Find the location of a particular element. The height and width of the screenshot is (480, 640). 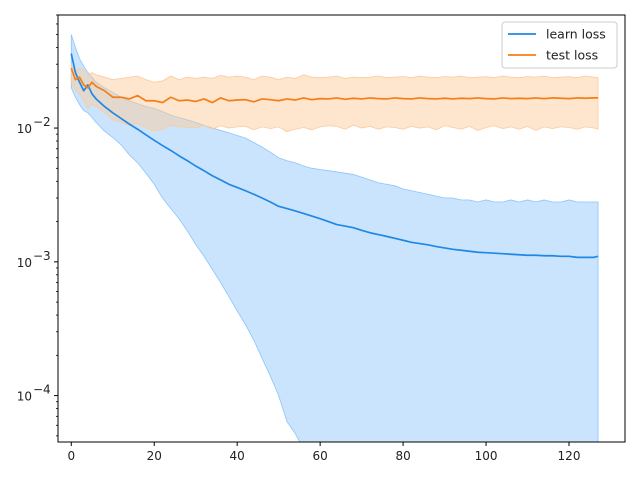

y-tick-exponent: −3 is located at coordinates (42, 256).